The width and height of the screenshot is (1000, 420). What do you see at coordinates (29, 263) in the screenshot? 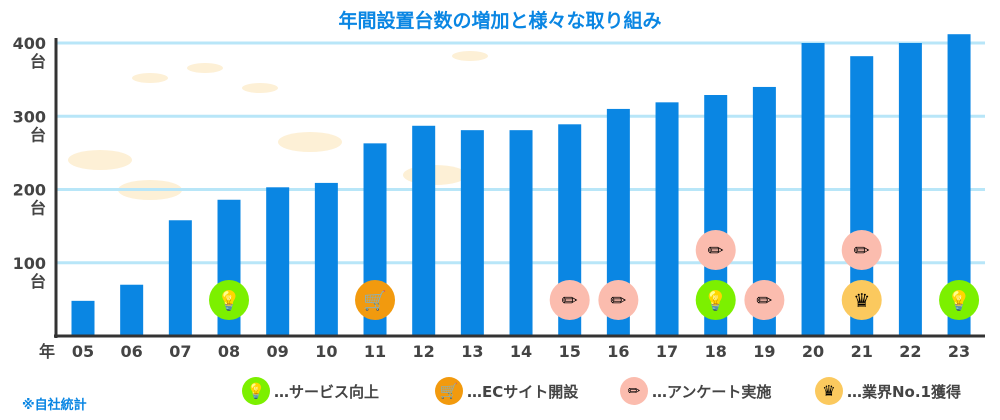
I see `y-tick-label: 100` at bounding box center [29, 263].